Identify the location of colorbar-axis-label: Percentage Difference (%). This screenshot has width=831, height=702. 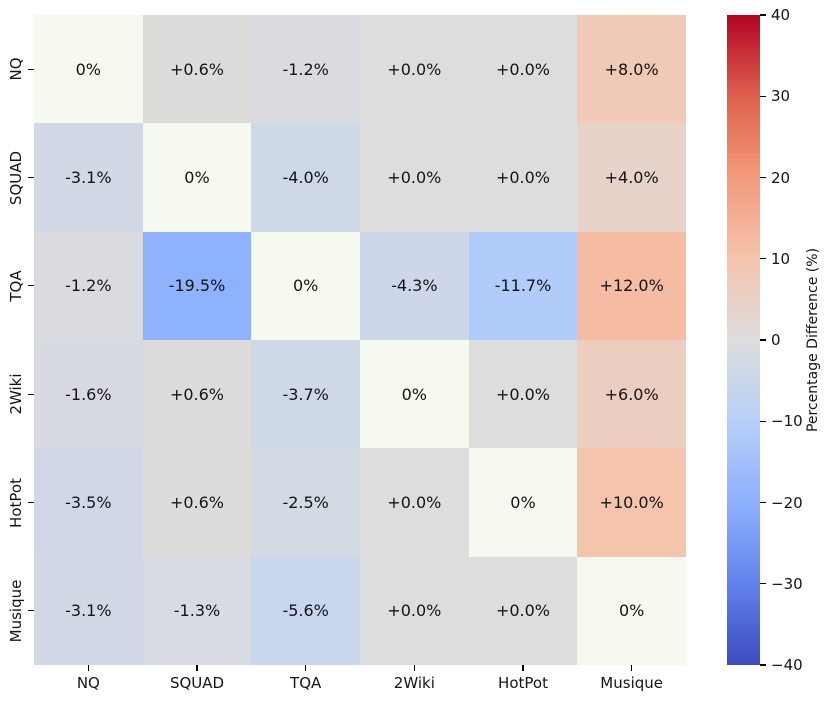
(813, 340).